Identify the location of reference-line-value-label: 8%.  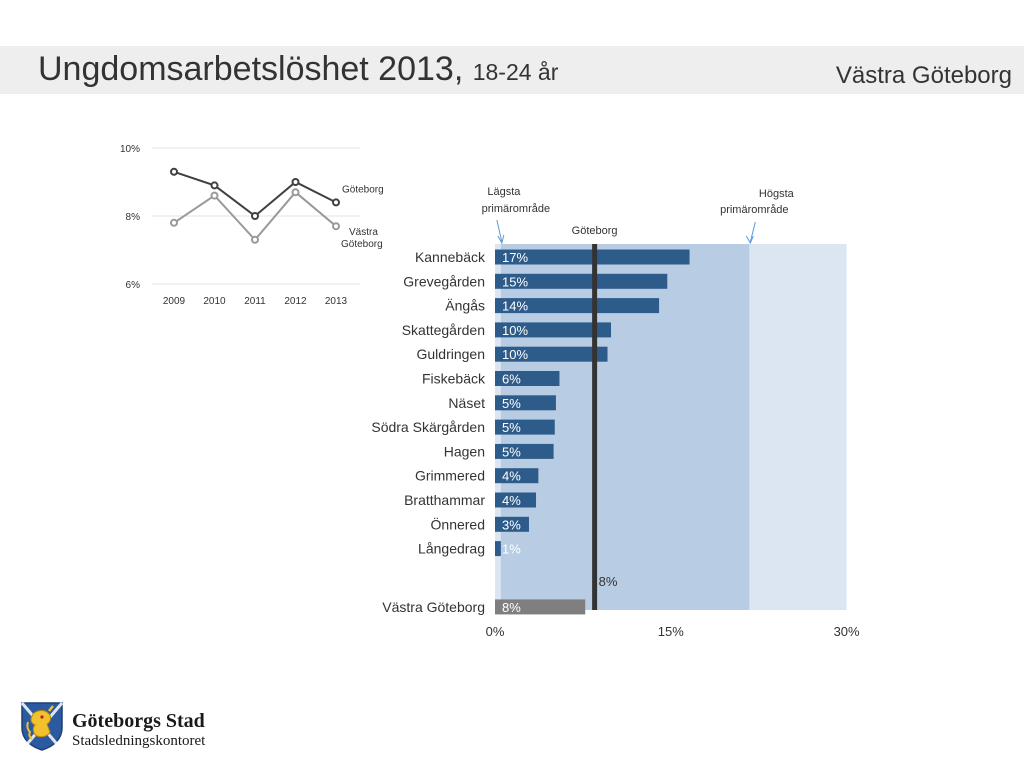
(608, 581).